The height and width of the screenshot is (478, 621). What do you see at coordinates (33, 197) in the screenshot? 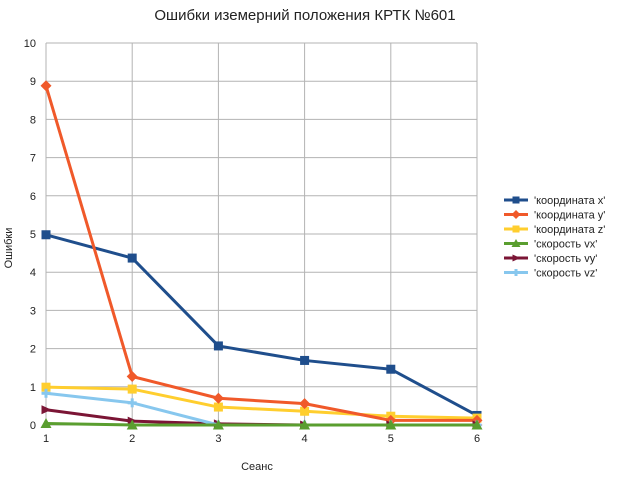
I see `y-tick-label: 6` at bounding box center [33, 197].